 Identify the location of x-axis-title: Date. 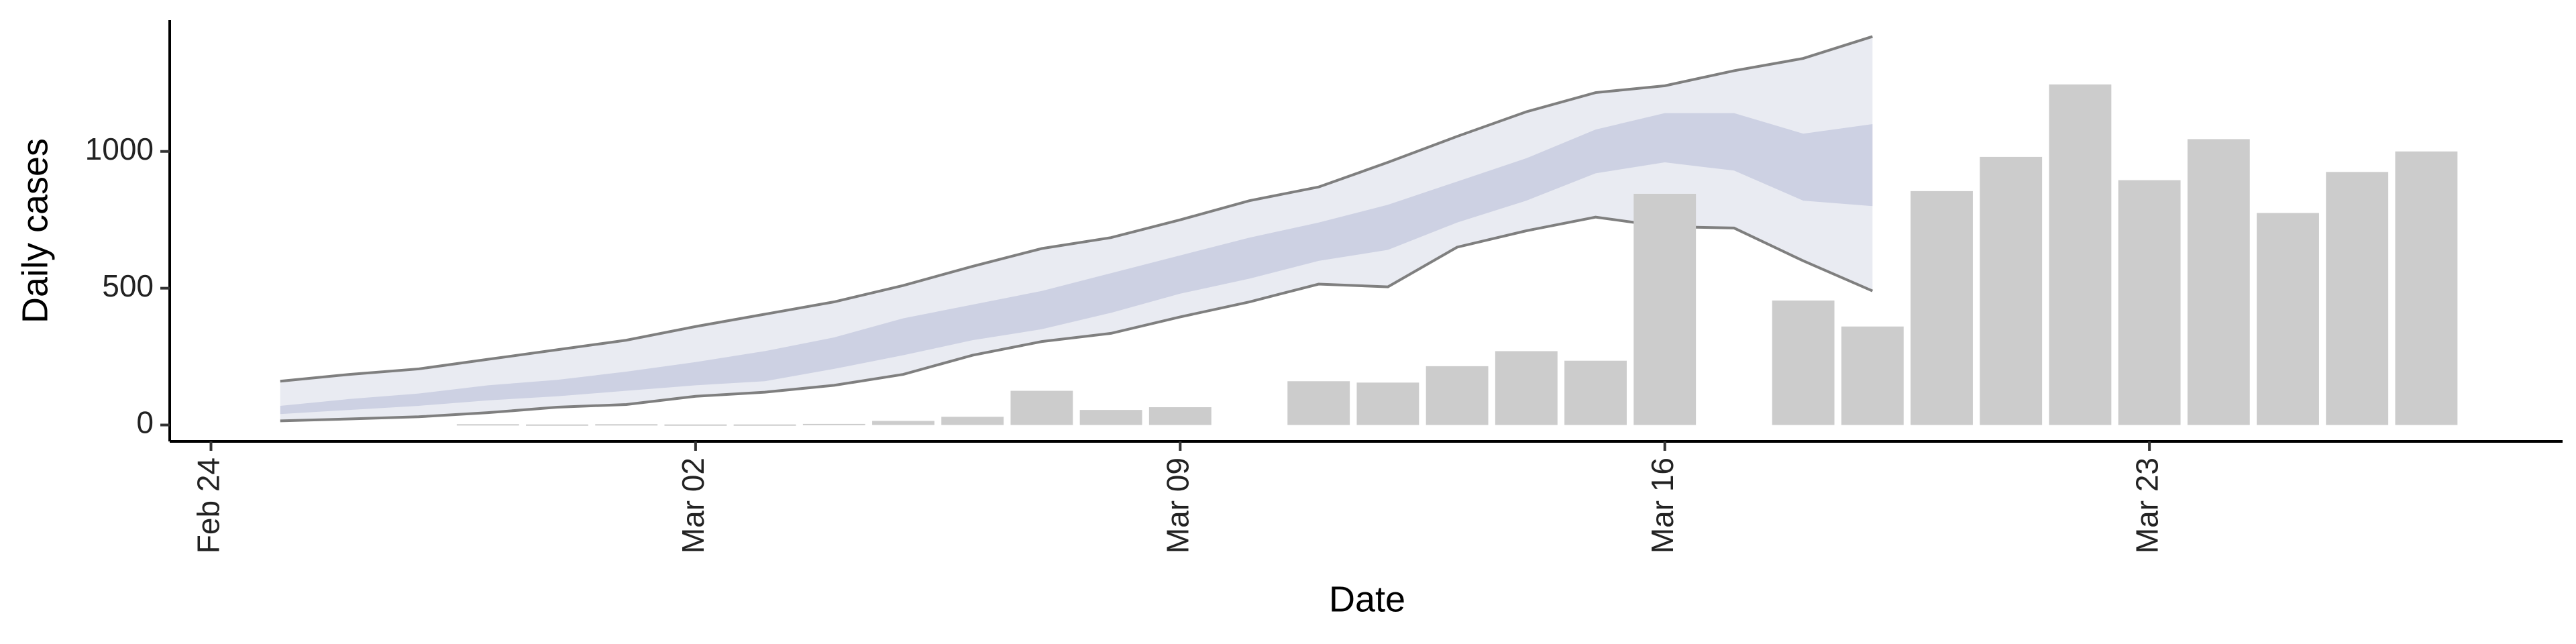
(1367, 599).